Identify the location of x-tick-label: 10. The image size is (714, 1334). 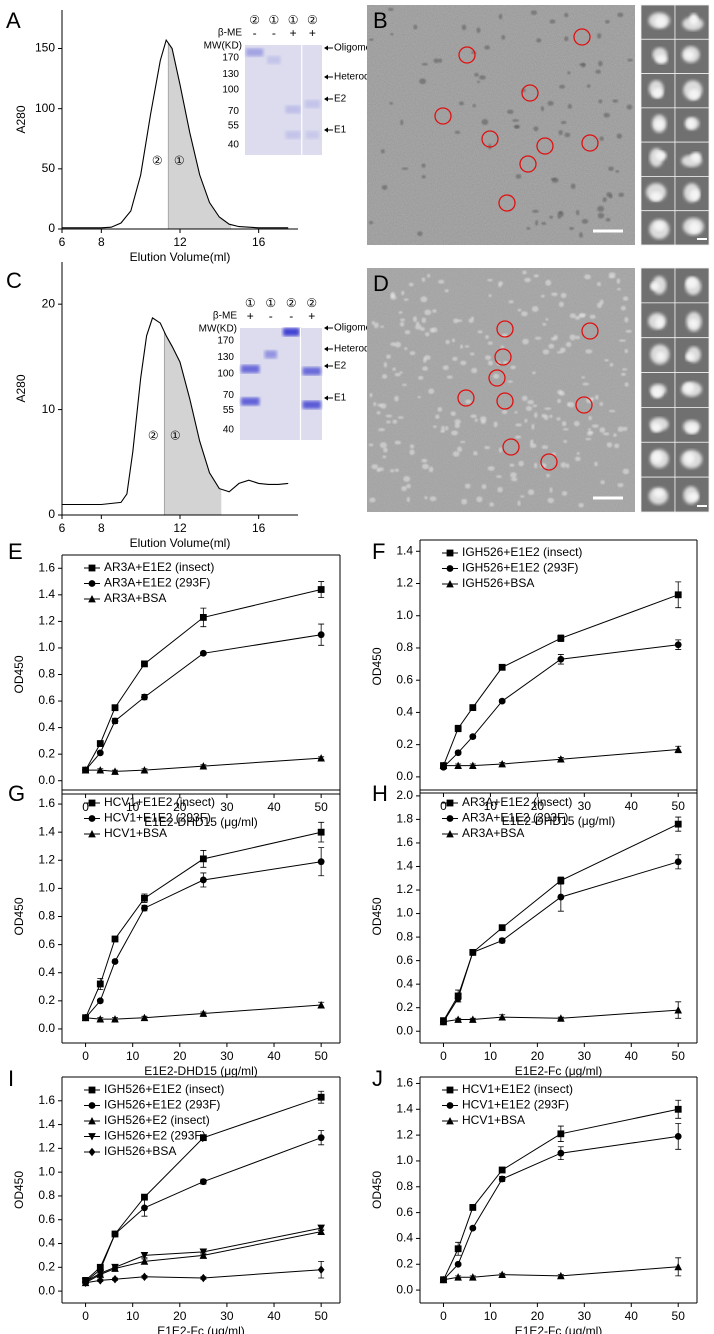
(133, 807).